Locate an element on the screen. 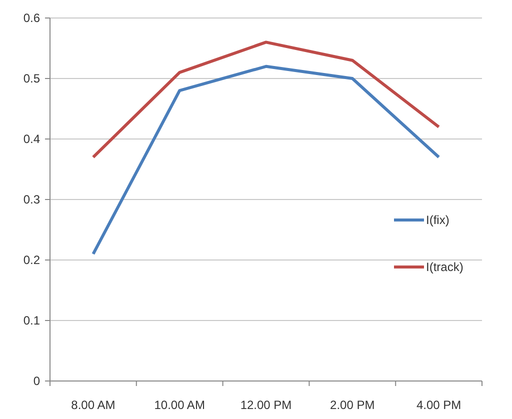 This screenshot has width=512, height=419. x-tick-label: 2.00 PM is located at coordinates (352, 405).